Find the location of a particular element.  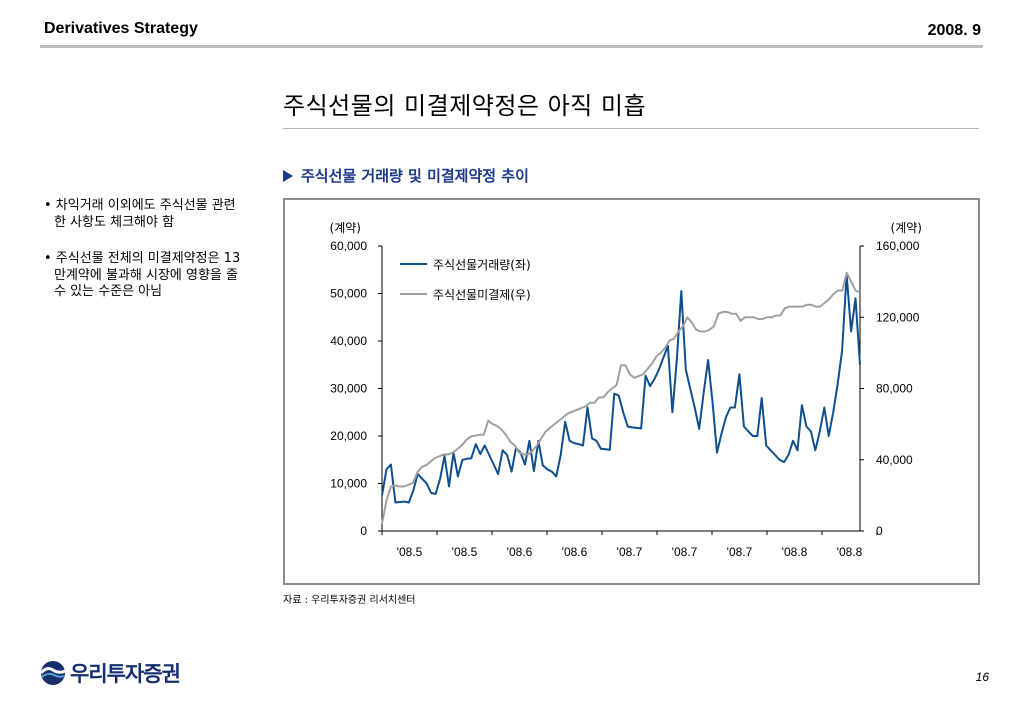

y-left-tick-label: 20,000 is located at coordinates (348, 436).